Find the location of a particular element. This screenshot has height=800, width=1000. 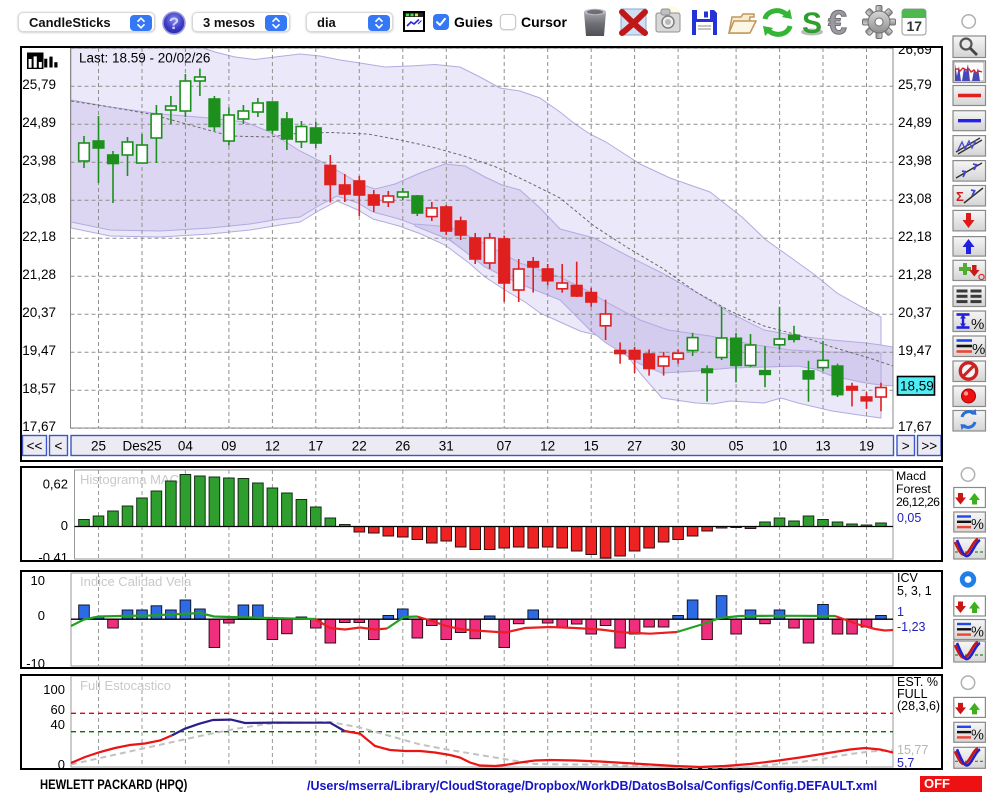

svg-text: -10 is located at coordinates (35, 661).